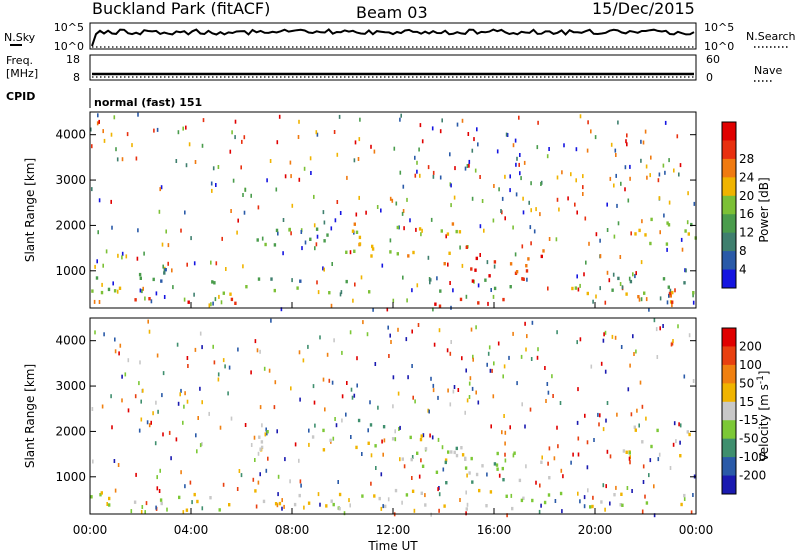 The width and height of the screenshot is (800, 554). I want to click on x-tick-label: 12:00, so click(393, 530).